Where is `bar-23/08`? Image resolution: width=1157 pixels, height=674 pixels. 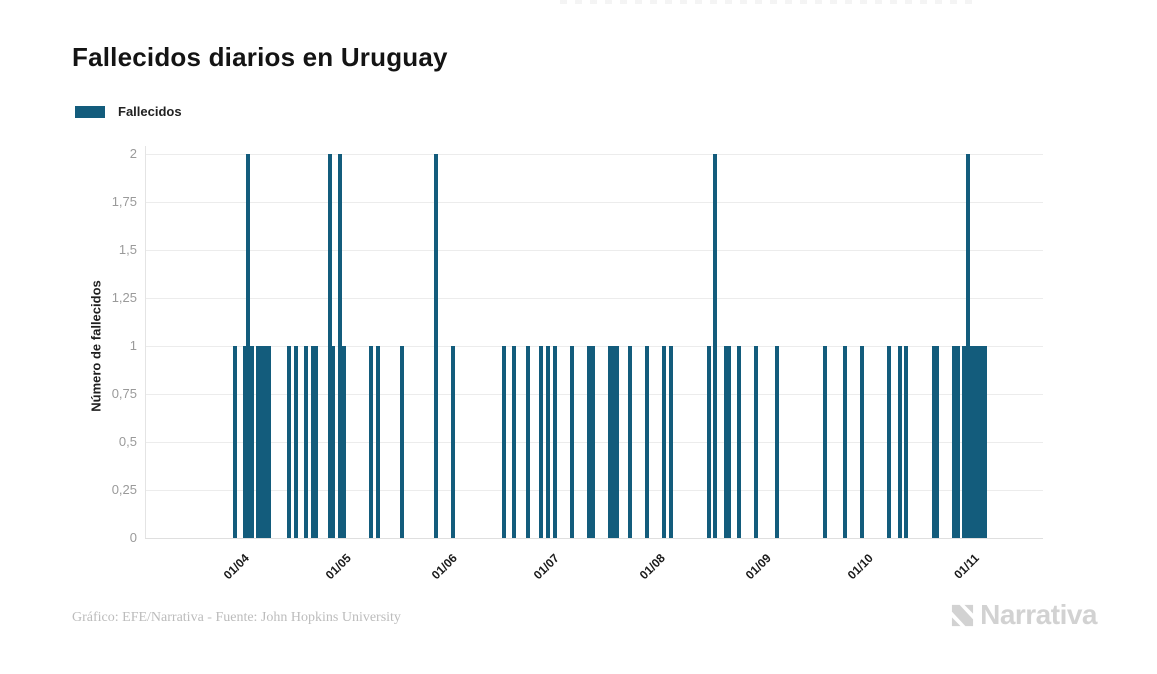
bar-23/08 is located at coordinates (729, 442).